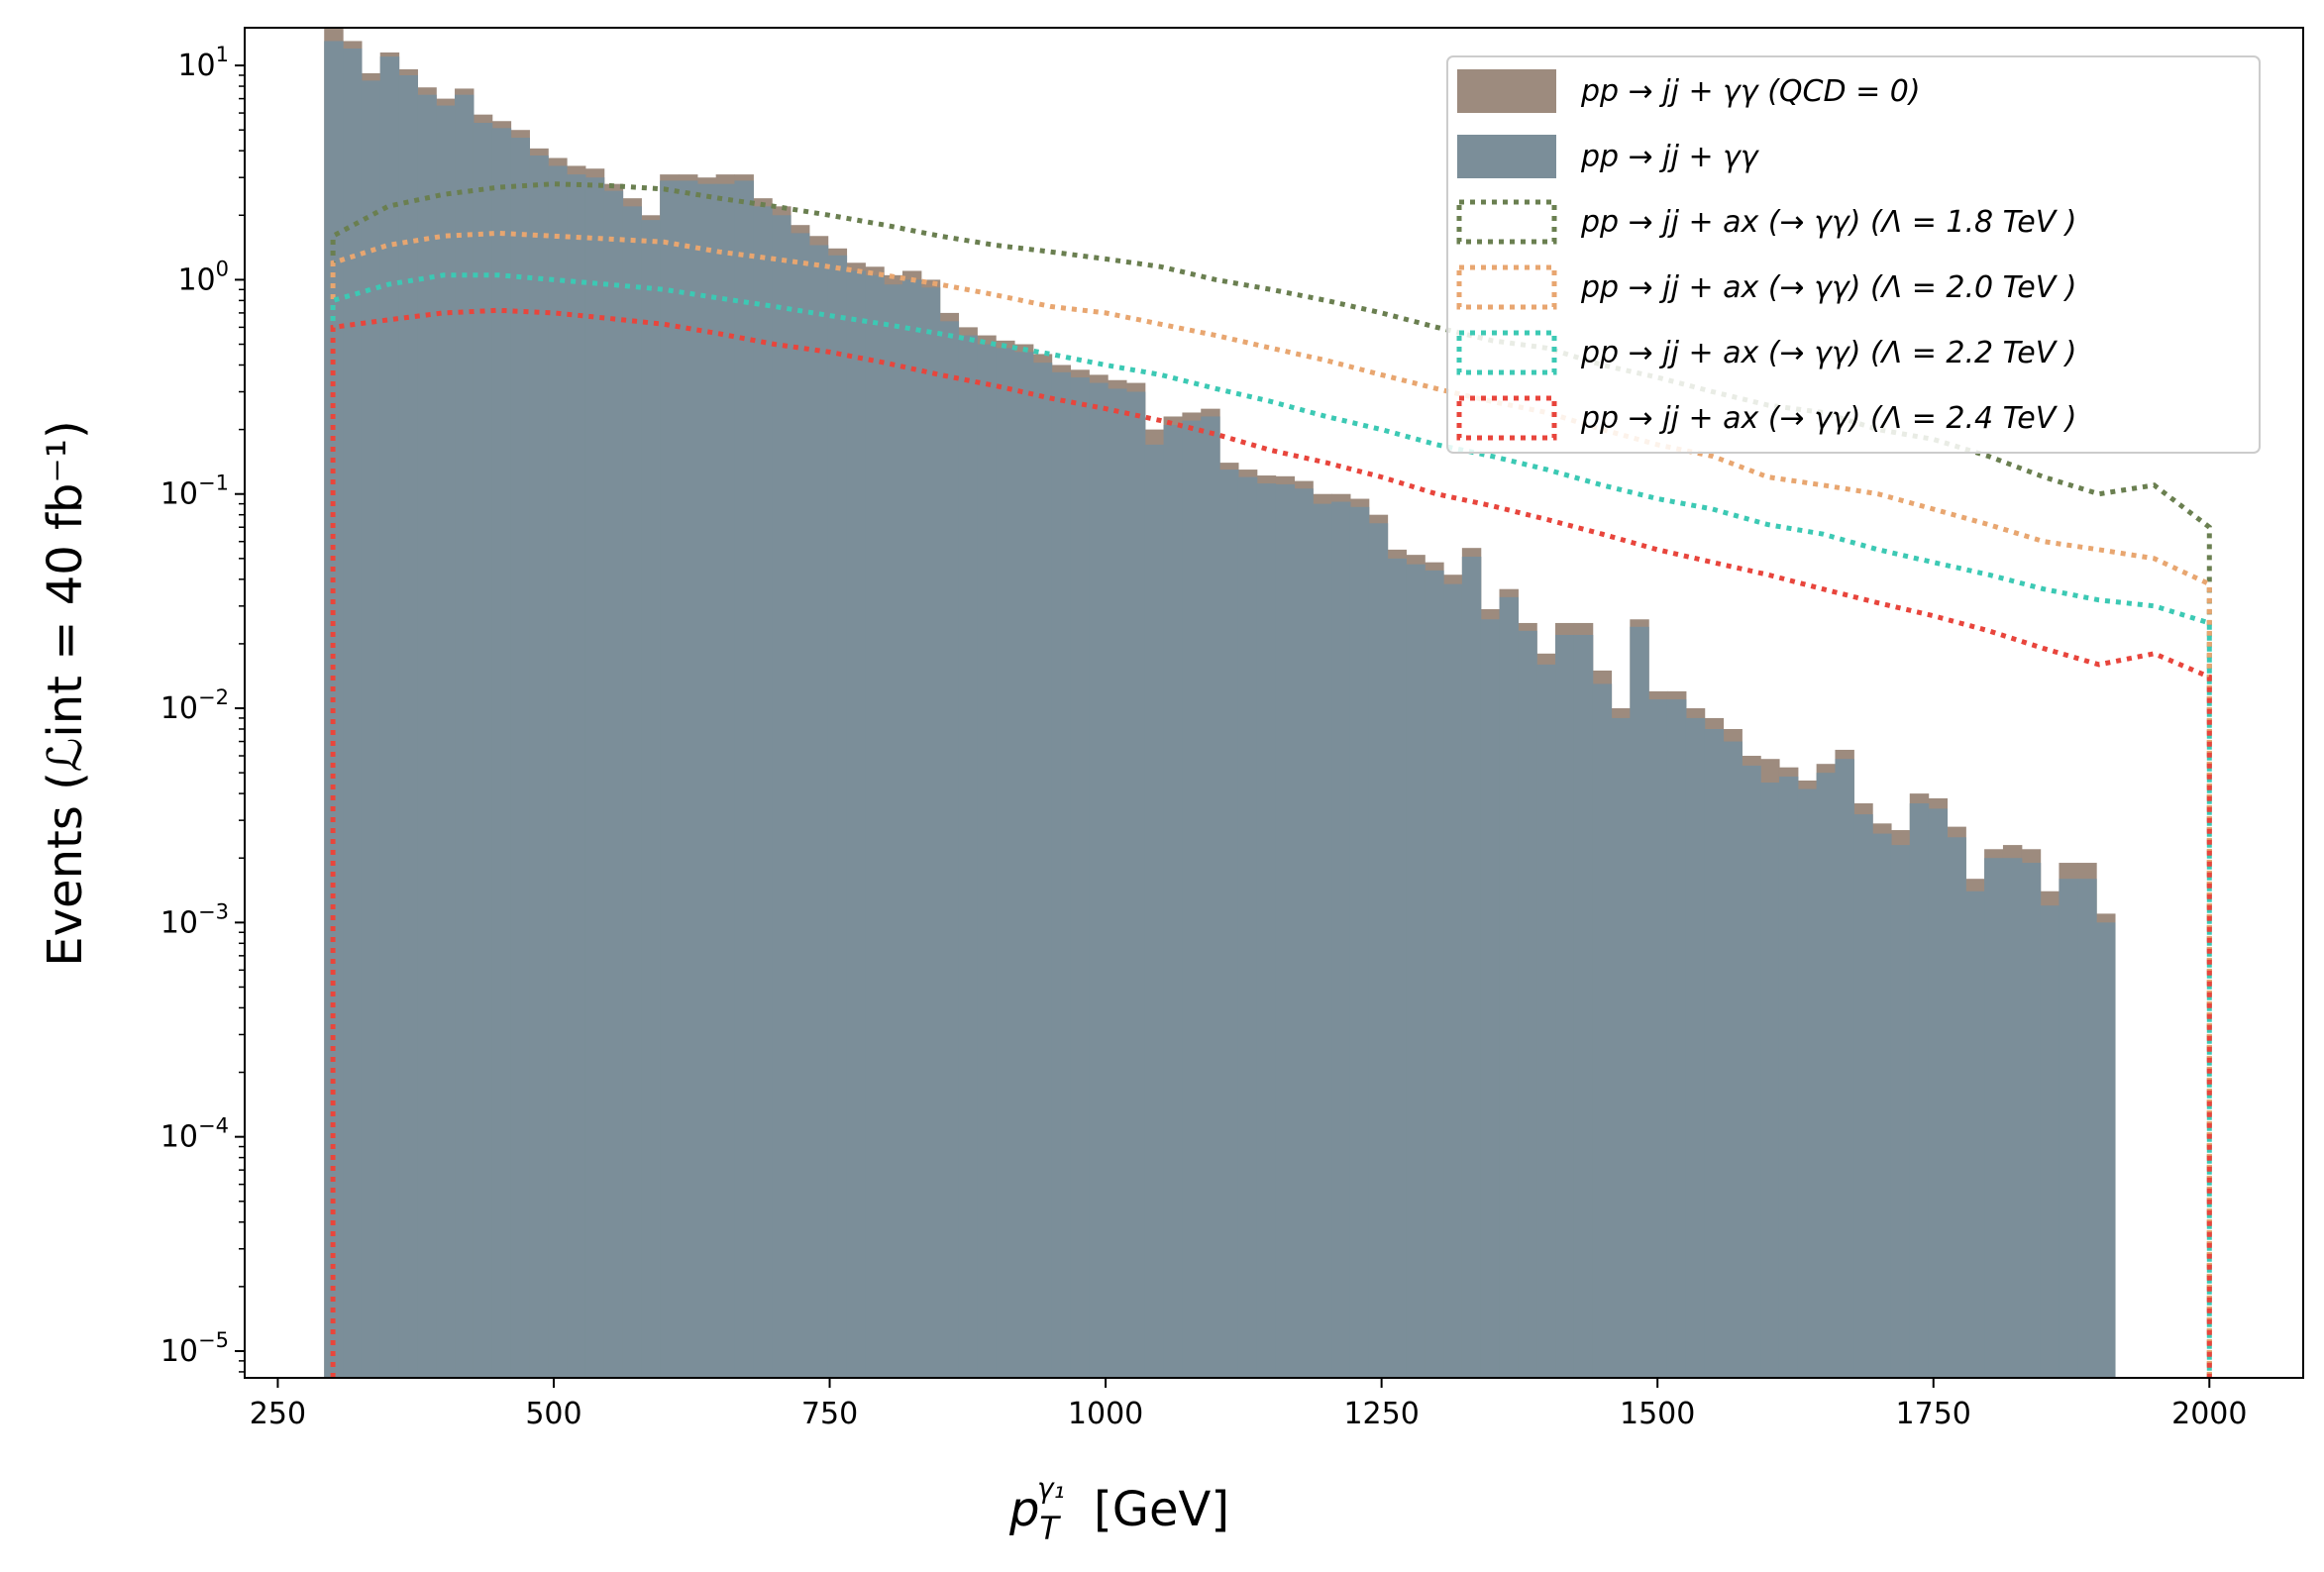 The image size is (2324, 1572). I want to click on y-tick-label: 10⁻¹, so click(194, 492).